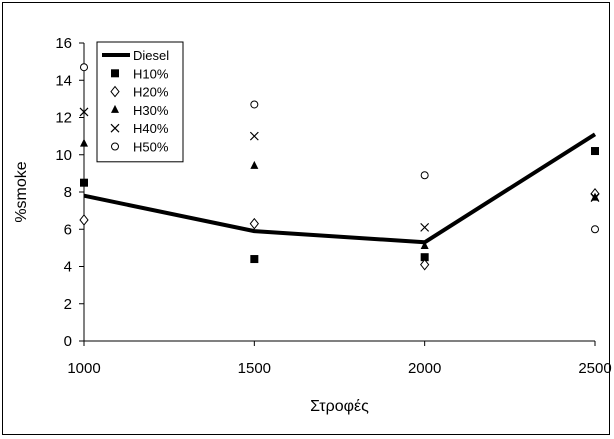  I want to click on x-axis-title: Στροφές, so click(339, 406).